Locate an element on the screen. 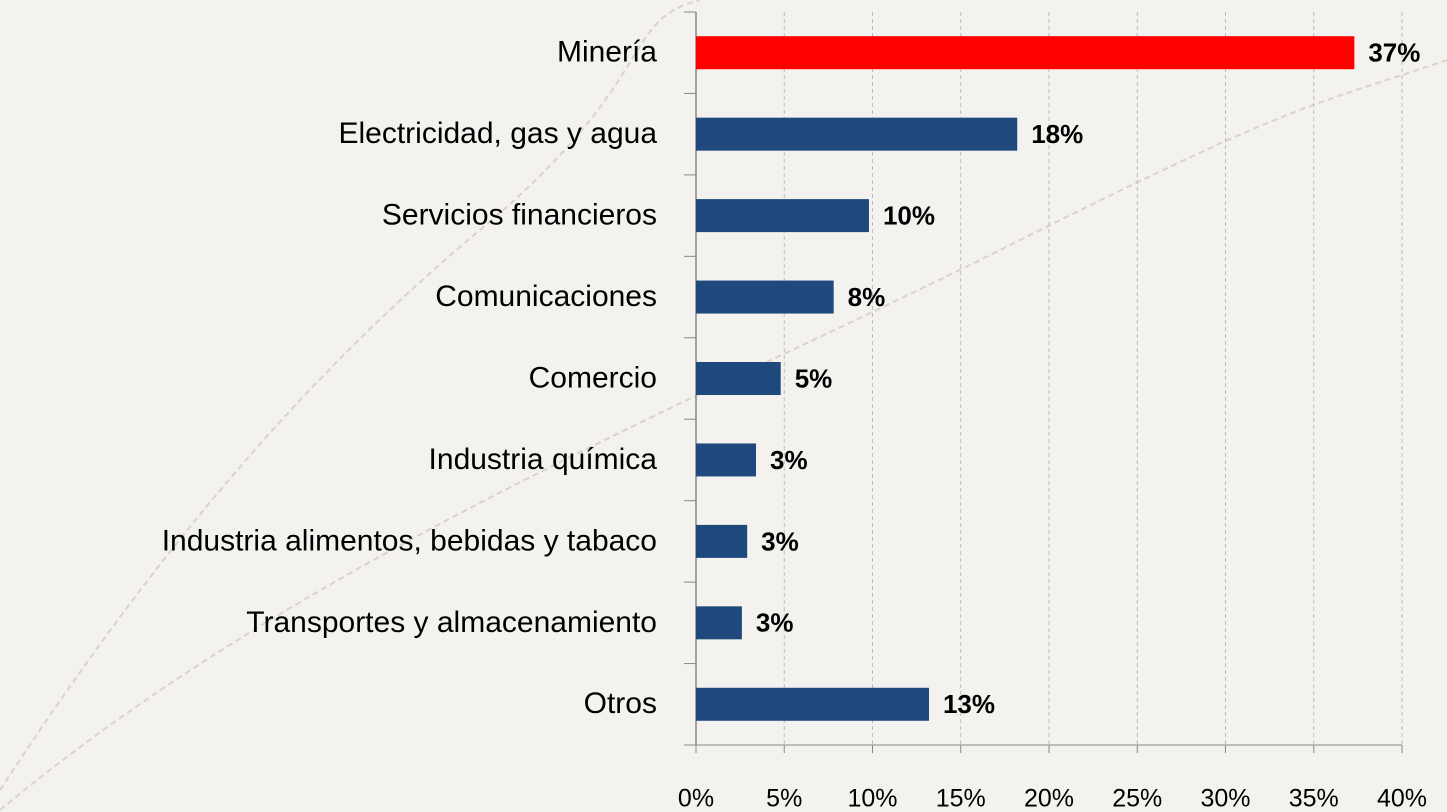 The width and height of the screenshot is (1447, 812). x-tick-label: 15% is located at coordinates (961, 798).